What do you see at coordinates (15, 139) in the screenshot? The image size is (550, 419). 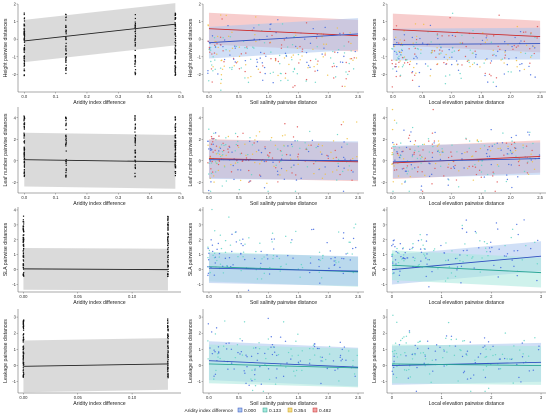 I see `y-tick-label: 2` at bounding box center [15, 139].